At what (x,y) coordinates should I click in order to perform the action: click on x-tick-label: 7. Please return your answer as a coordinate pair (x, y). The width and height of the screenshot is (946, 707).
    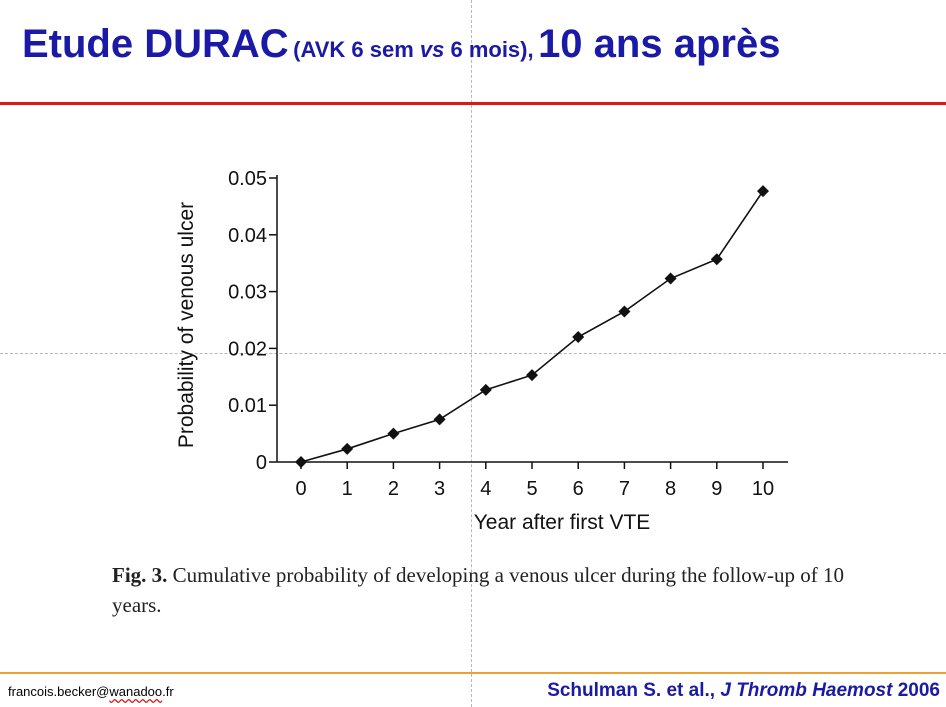
    Looking at the image, I should click on (624, 489).